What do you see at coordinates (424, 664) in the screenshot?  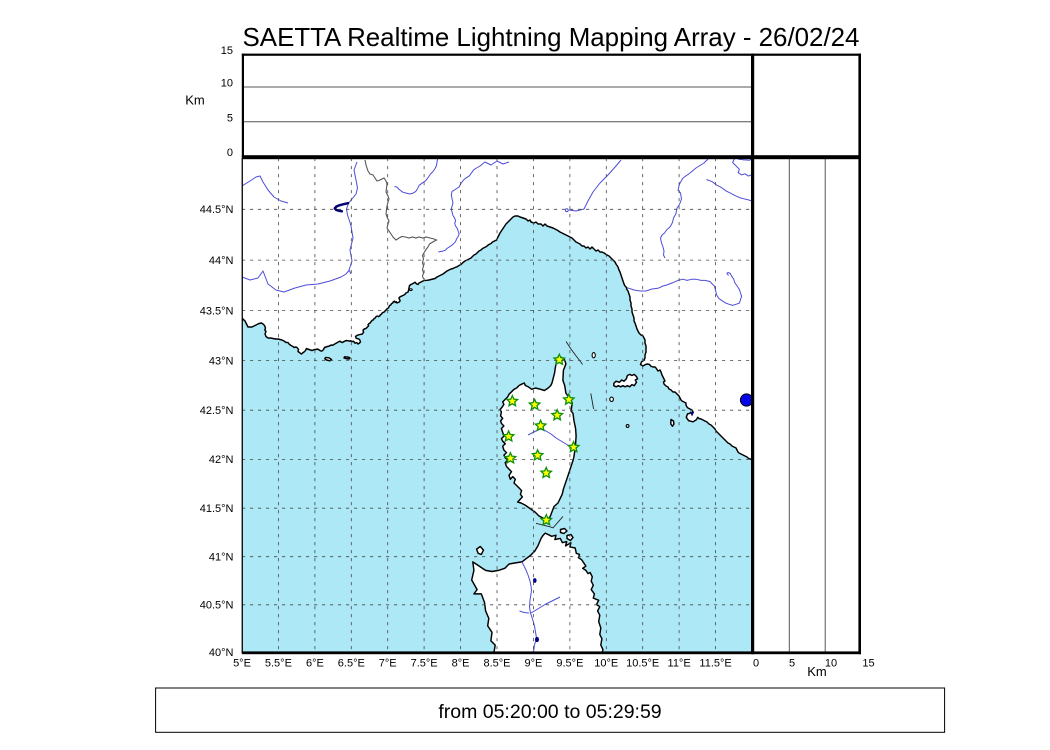 I see `svg-text: 7.5°E` at bounding box center [424, 664].